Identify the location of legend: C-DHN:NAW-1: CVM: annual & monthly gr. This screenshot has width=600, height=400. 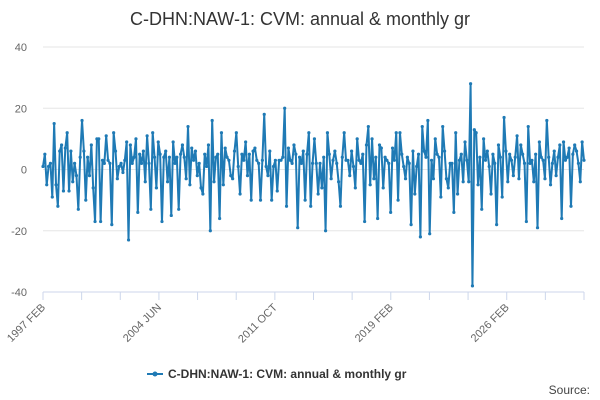
(277, 374).